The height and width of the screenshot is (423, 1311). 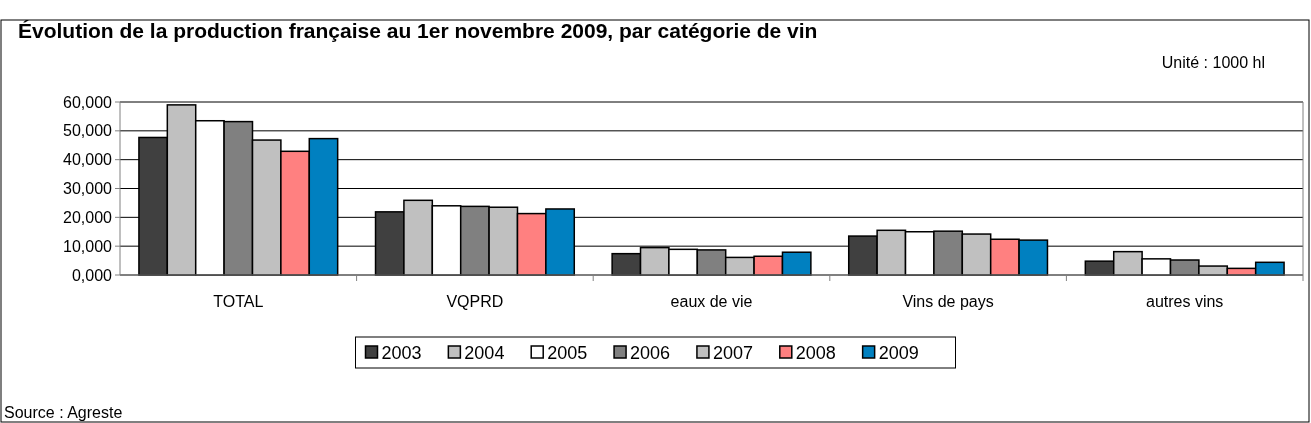 I want to click on y-tick-label: 0,000, so click(x=92, y=275).